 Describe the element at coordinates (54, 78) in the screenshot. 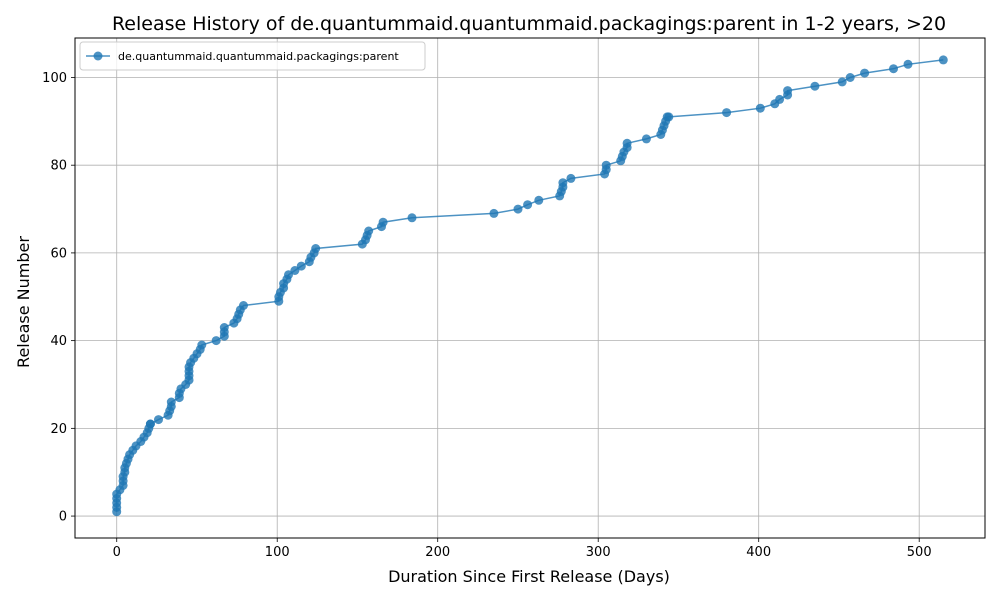

I see `y-tick-label: 100` at that location.